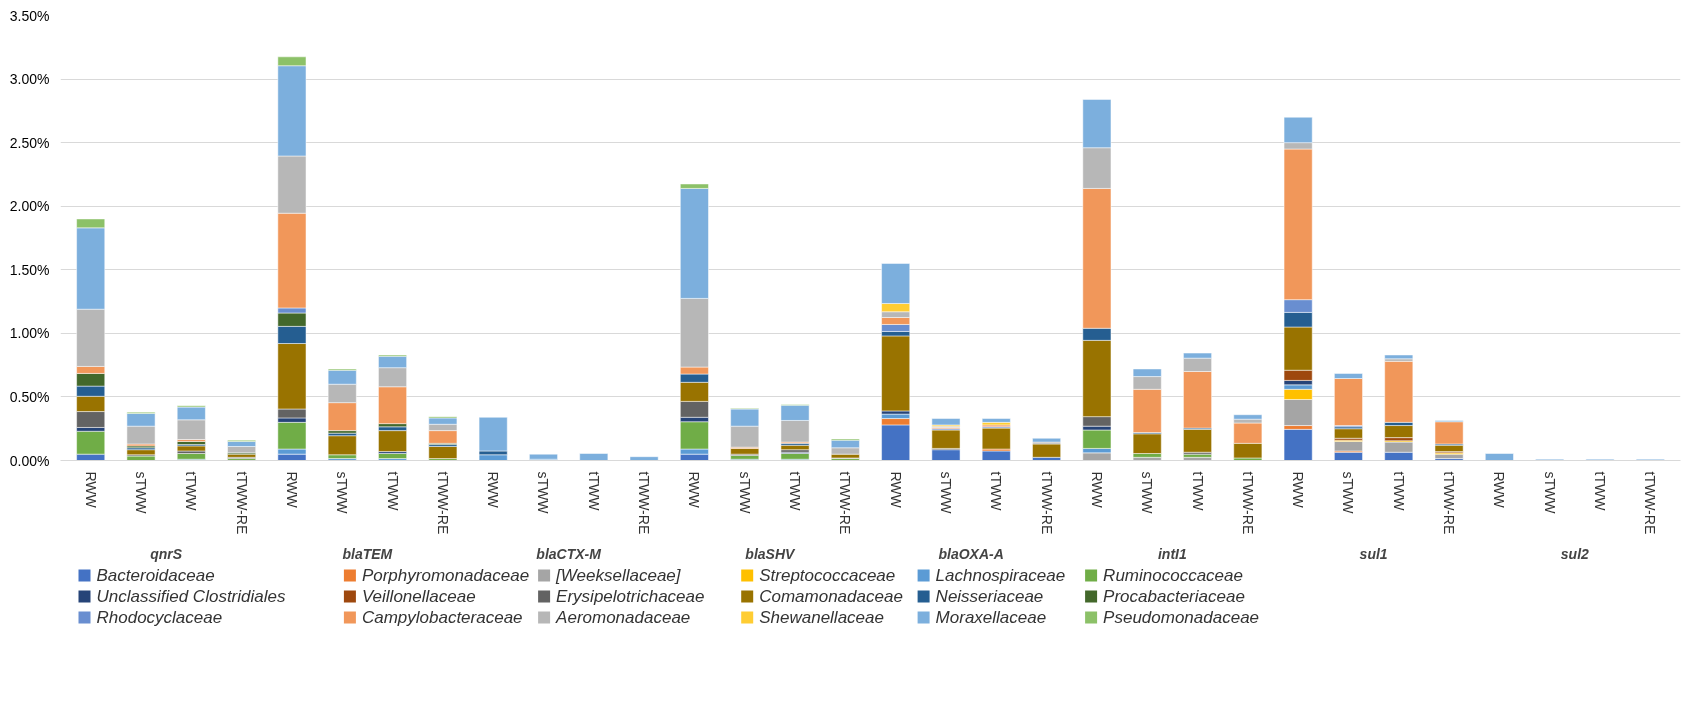 The height and width of the screenshot is (708, 1703). Describe the element at coordinates (971, 553) in the screenshot. I see `text: blaOXA-A` at that location.